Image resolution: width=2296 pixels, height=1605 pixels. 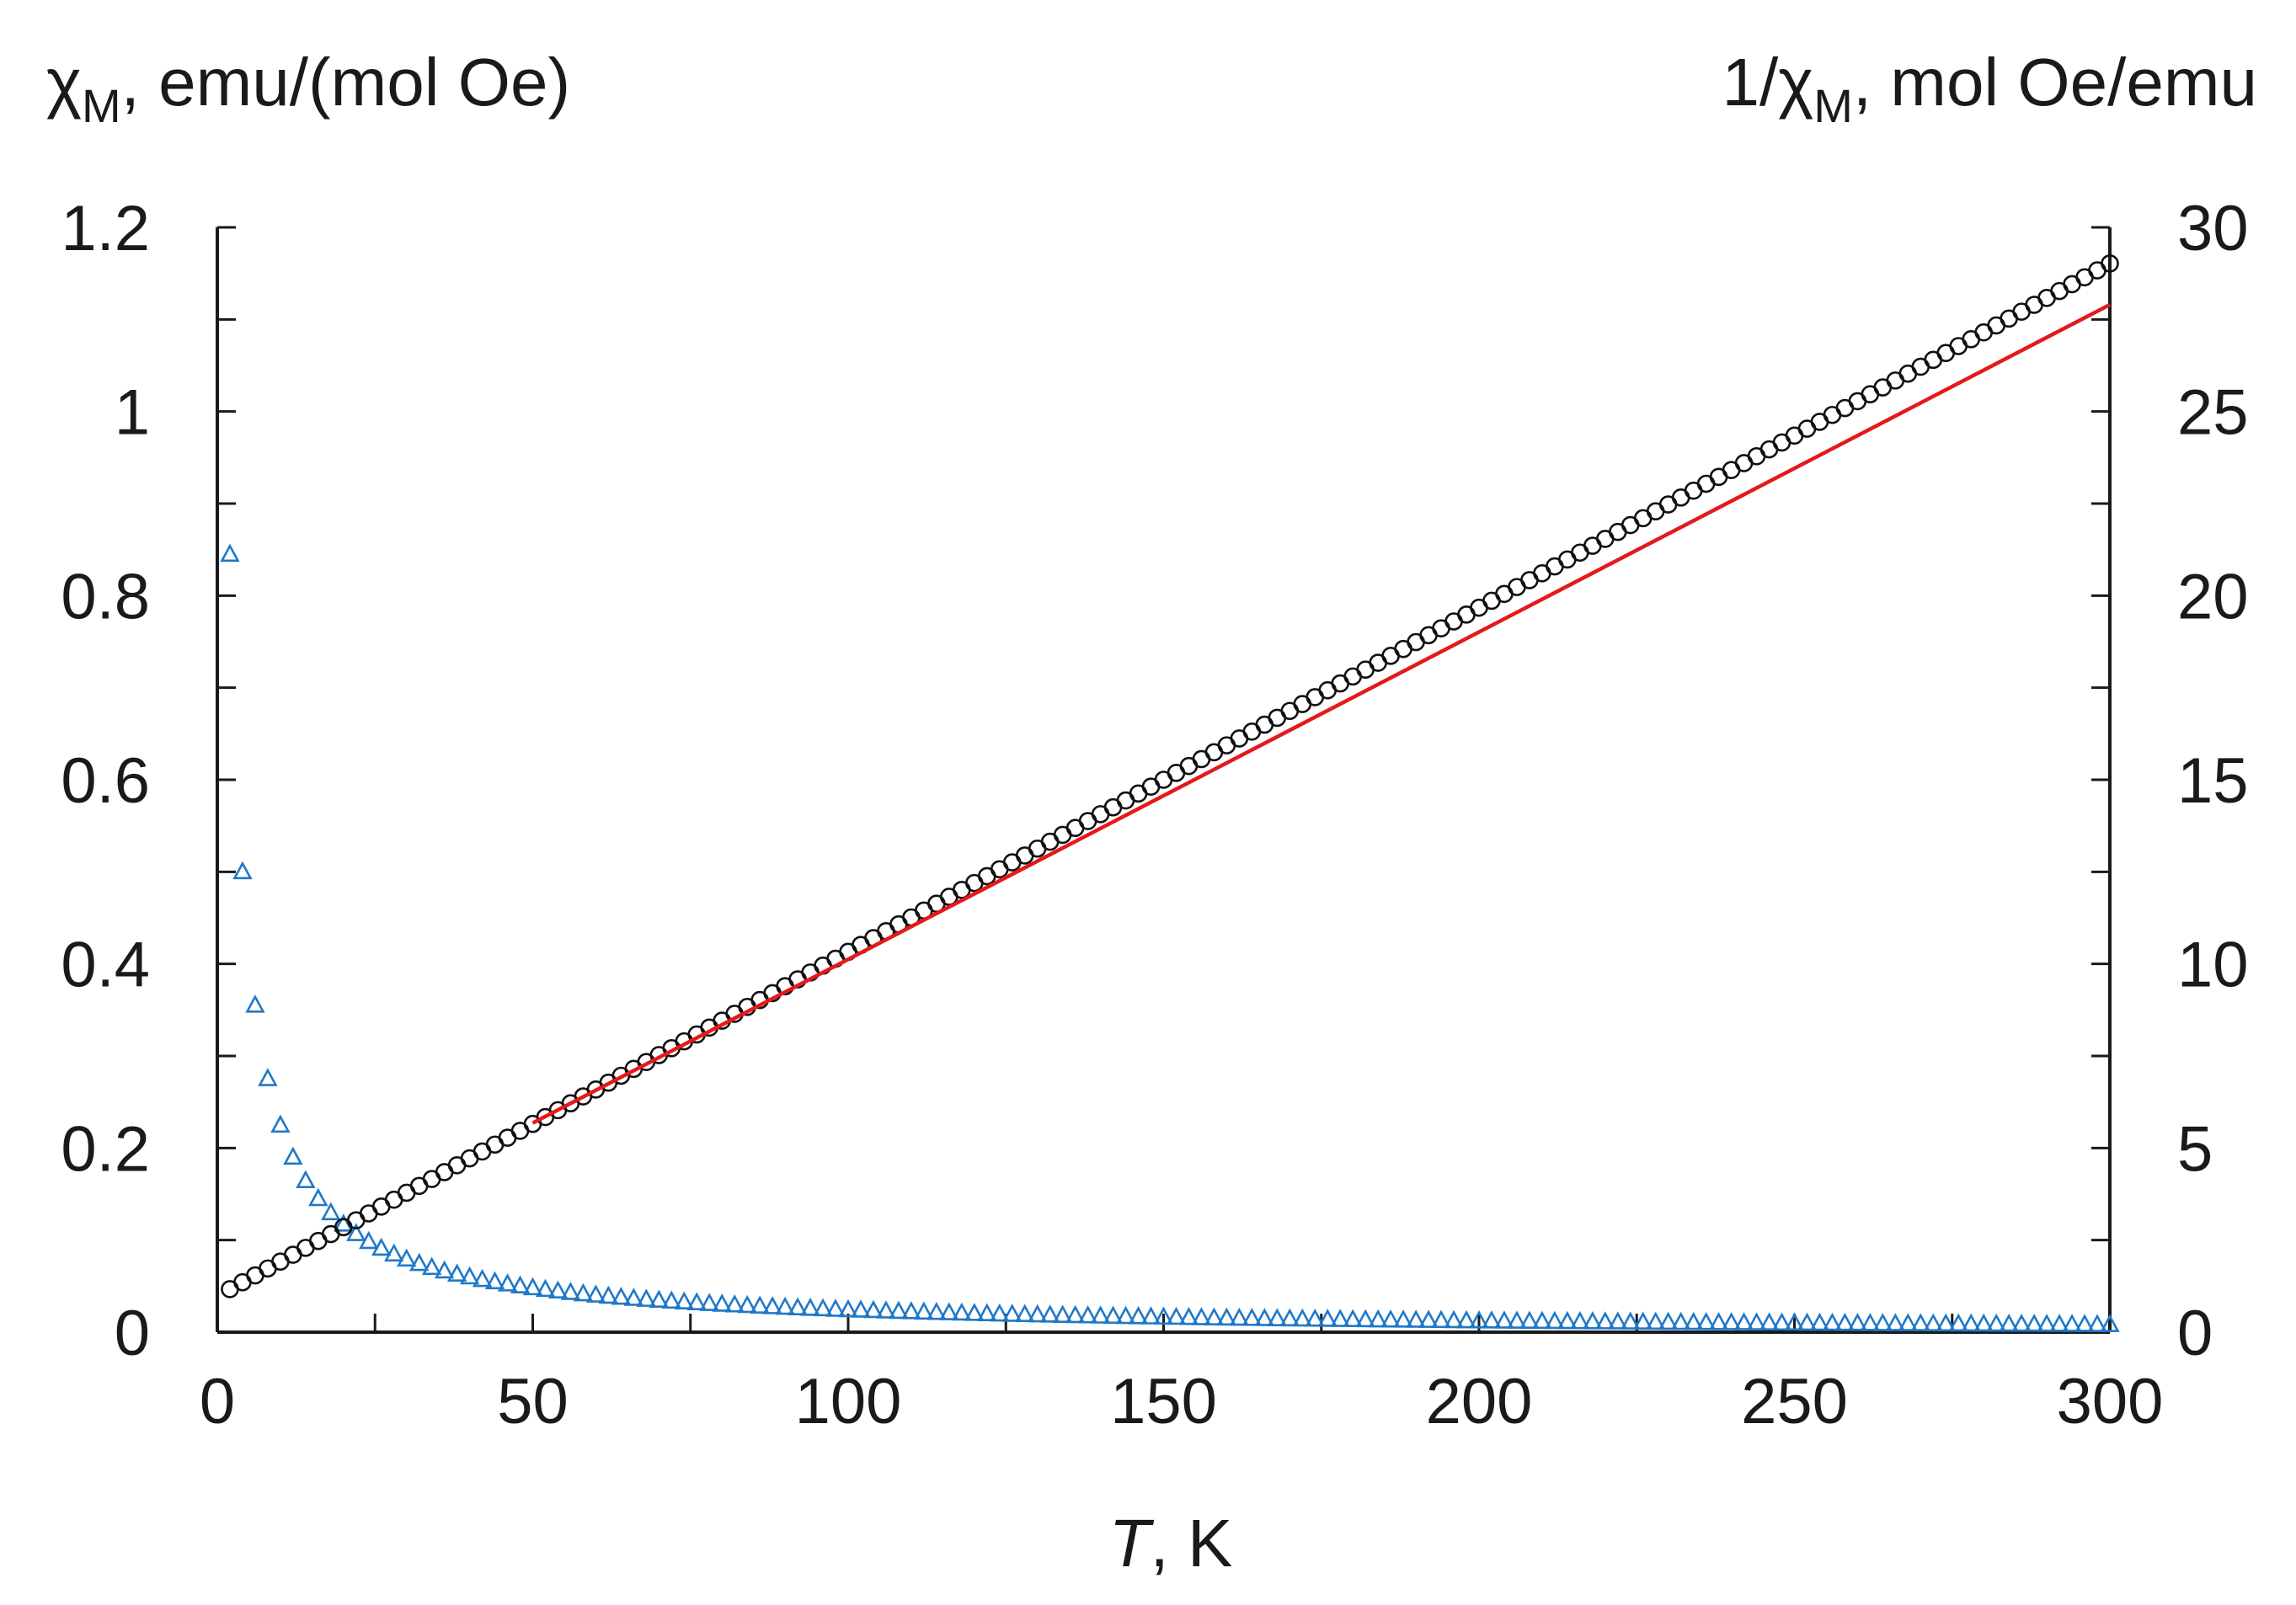 What do you see at coordinates (1479, 1401) in the screenshot?
I see `x-tick-label: 200` at bounding box center [1479, 1401].